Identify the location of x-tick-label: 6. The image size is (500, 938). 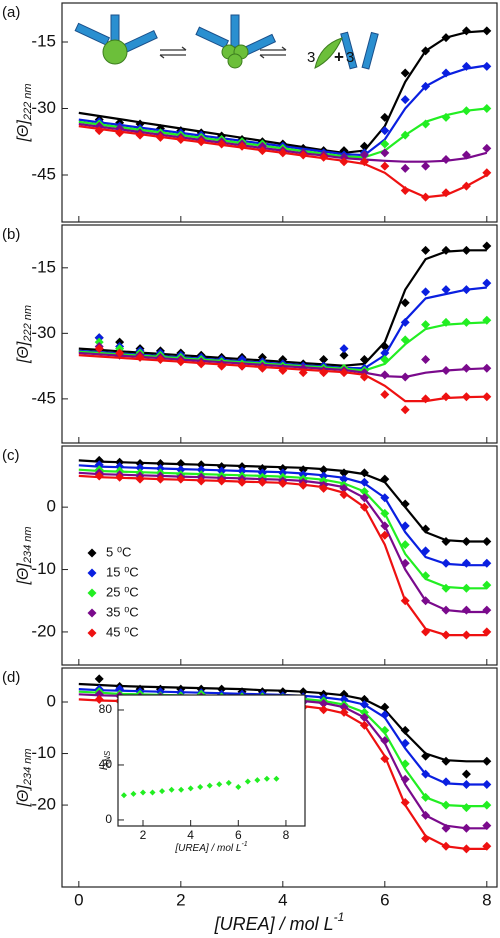
(238, 835).